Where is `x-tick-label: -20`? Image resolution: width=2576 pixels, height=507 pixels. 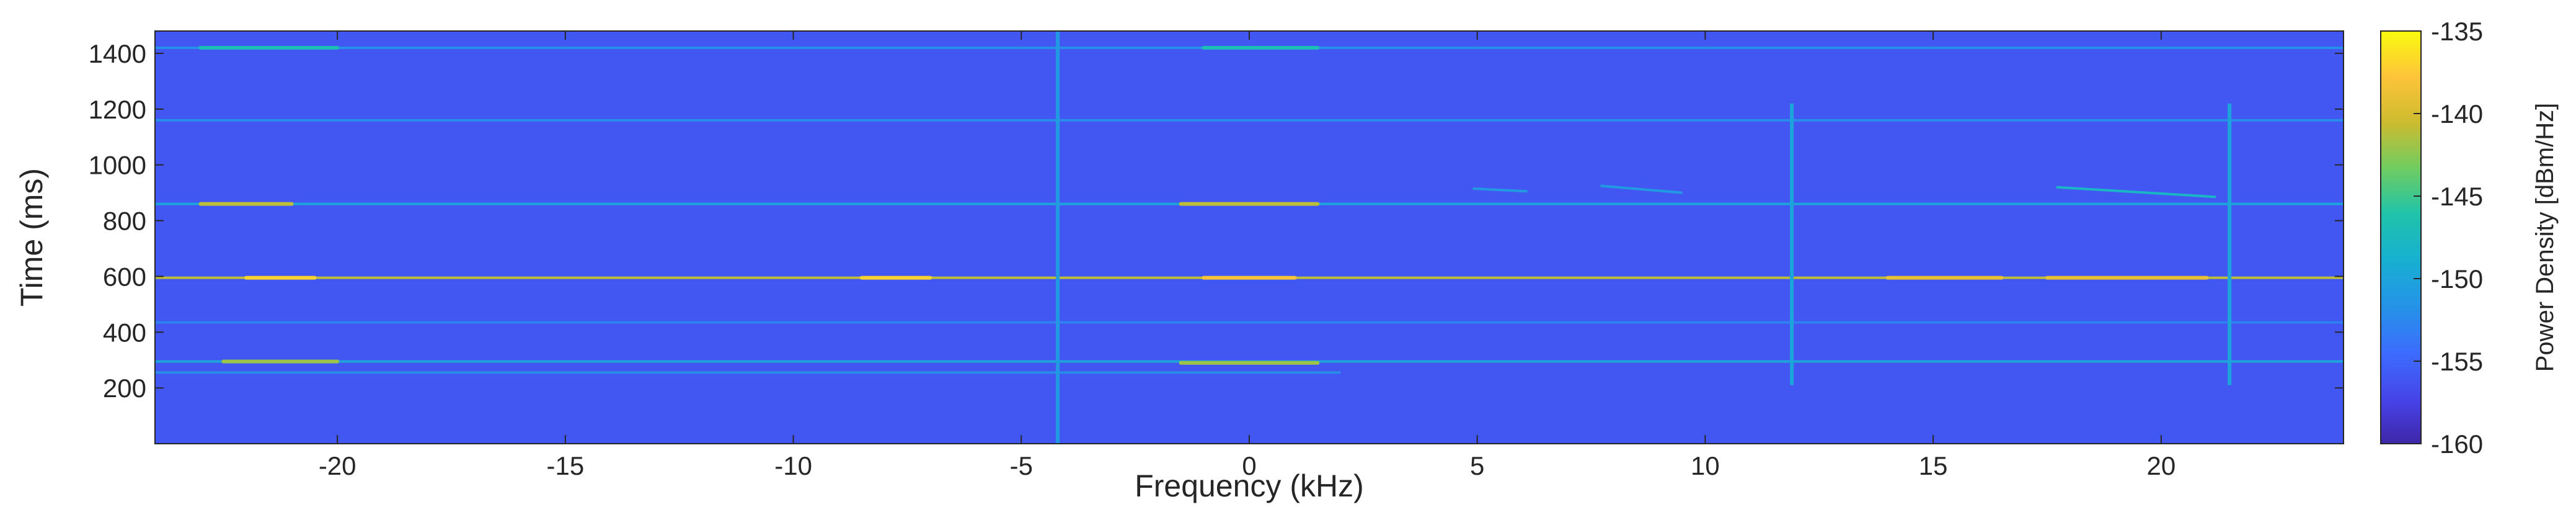 x-tick-label: -20 is located at coordinates (337, 465).